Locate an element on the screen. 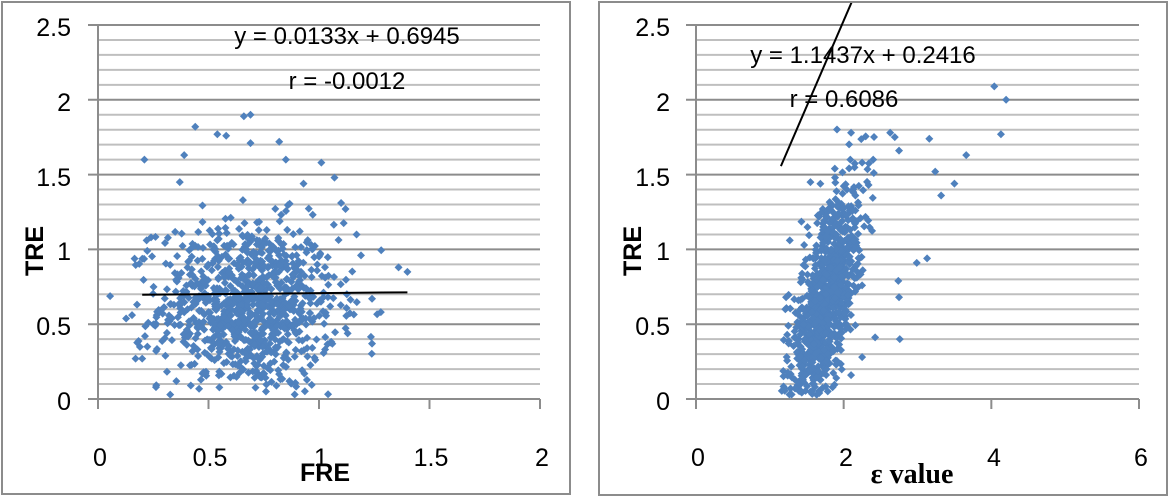 The height and width of the screenshot is (498, 1175). x-axis-title: ε value is located at coordinates (912, 474).